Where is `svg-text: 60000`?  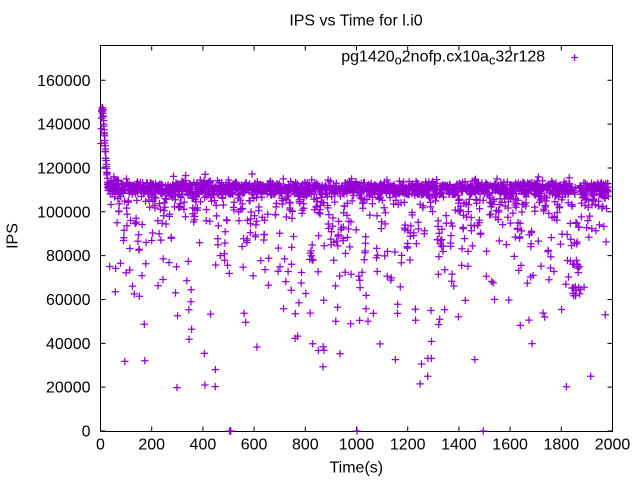 svg-text: 60000 is located at coordinates (68, 300).